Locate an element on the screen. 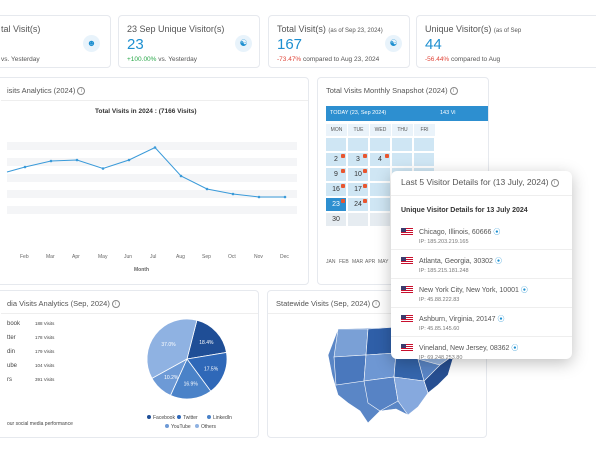 This screenshot has width=596, height=454. calendar-day: 24 is located at coordinates (358, 204).